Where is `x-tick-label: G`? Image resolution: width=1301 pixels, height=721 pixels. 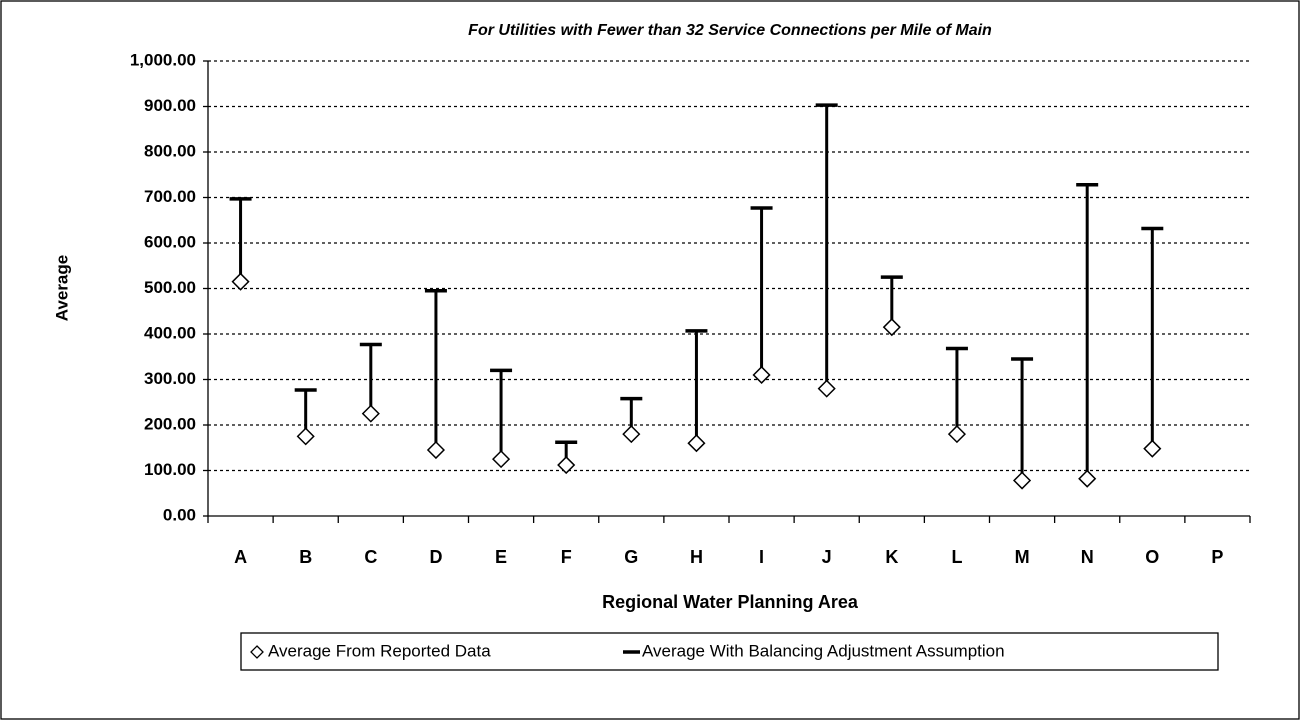
x-tick-label: G is located at coordinates (631, 557).